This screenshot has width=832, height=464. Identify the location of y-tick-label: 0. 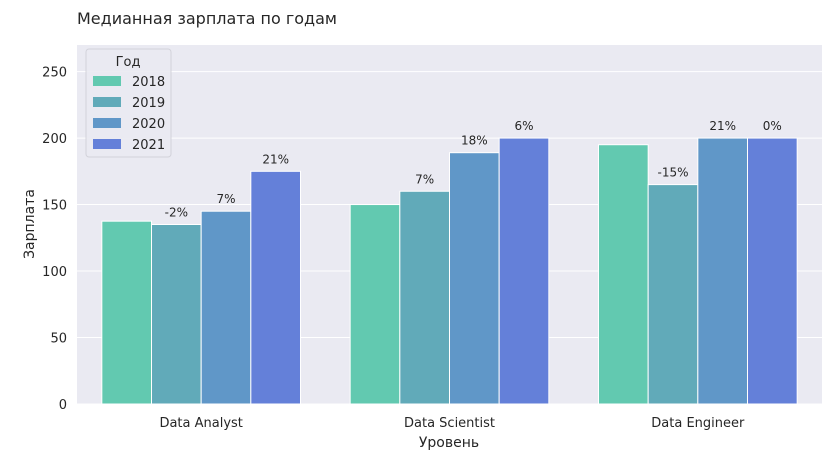
(63, 405).